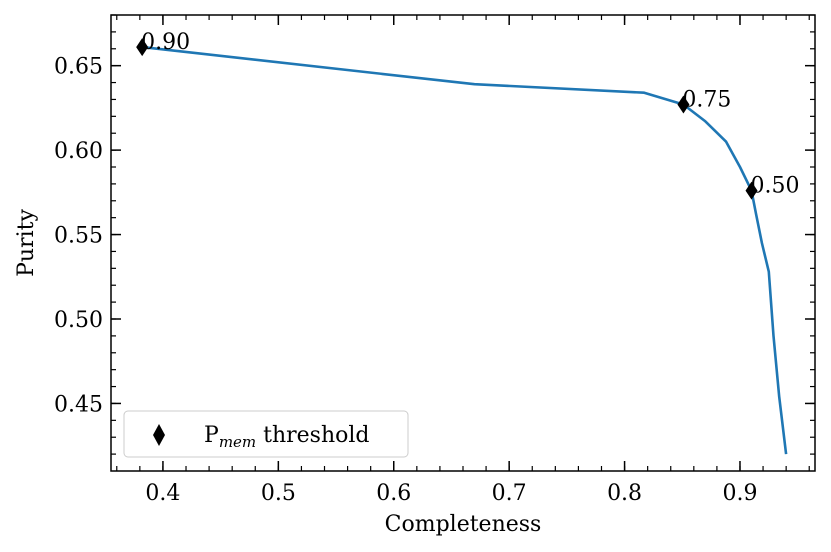 This screenshot has width=831, height=552. I want to click on y-tick-label: 0.60, so click(78, 151).